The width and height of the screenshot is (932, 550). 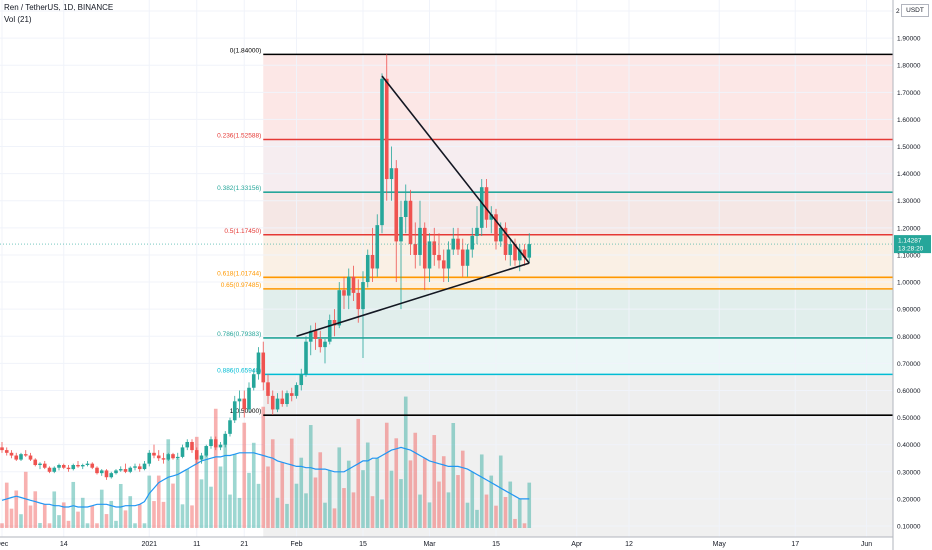 What do you see at coordinates (720, 544) in the screenshot?
I see `x-tick-label: May` at bounding box center [720, 544].